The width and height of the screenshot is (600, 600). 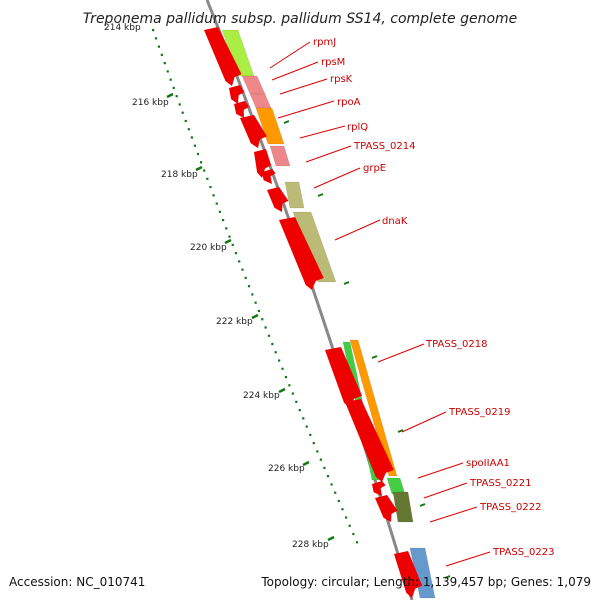 I want to click on tick-label: 220 kbp, so click(x=208, y=248).